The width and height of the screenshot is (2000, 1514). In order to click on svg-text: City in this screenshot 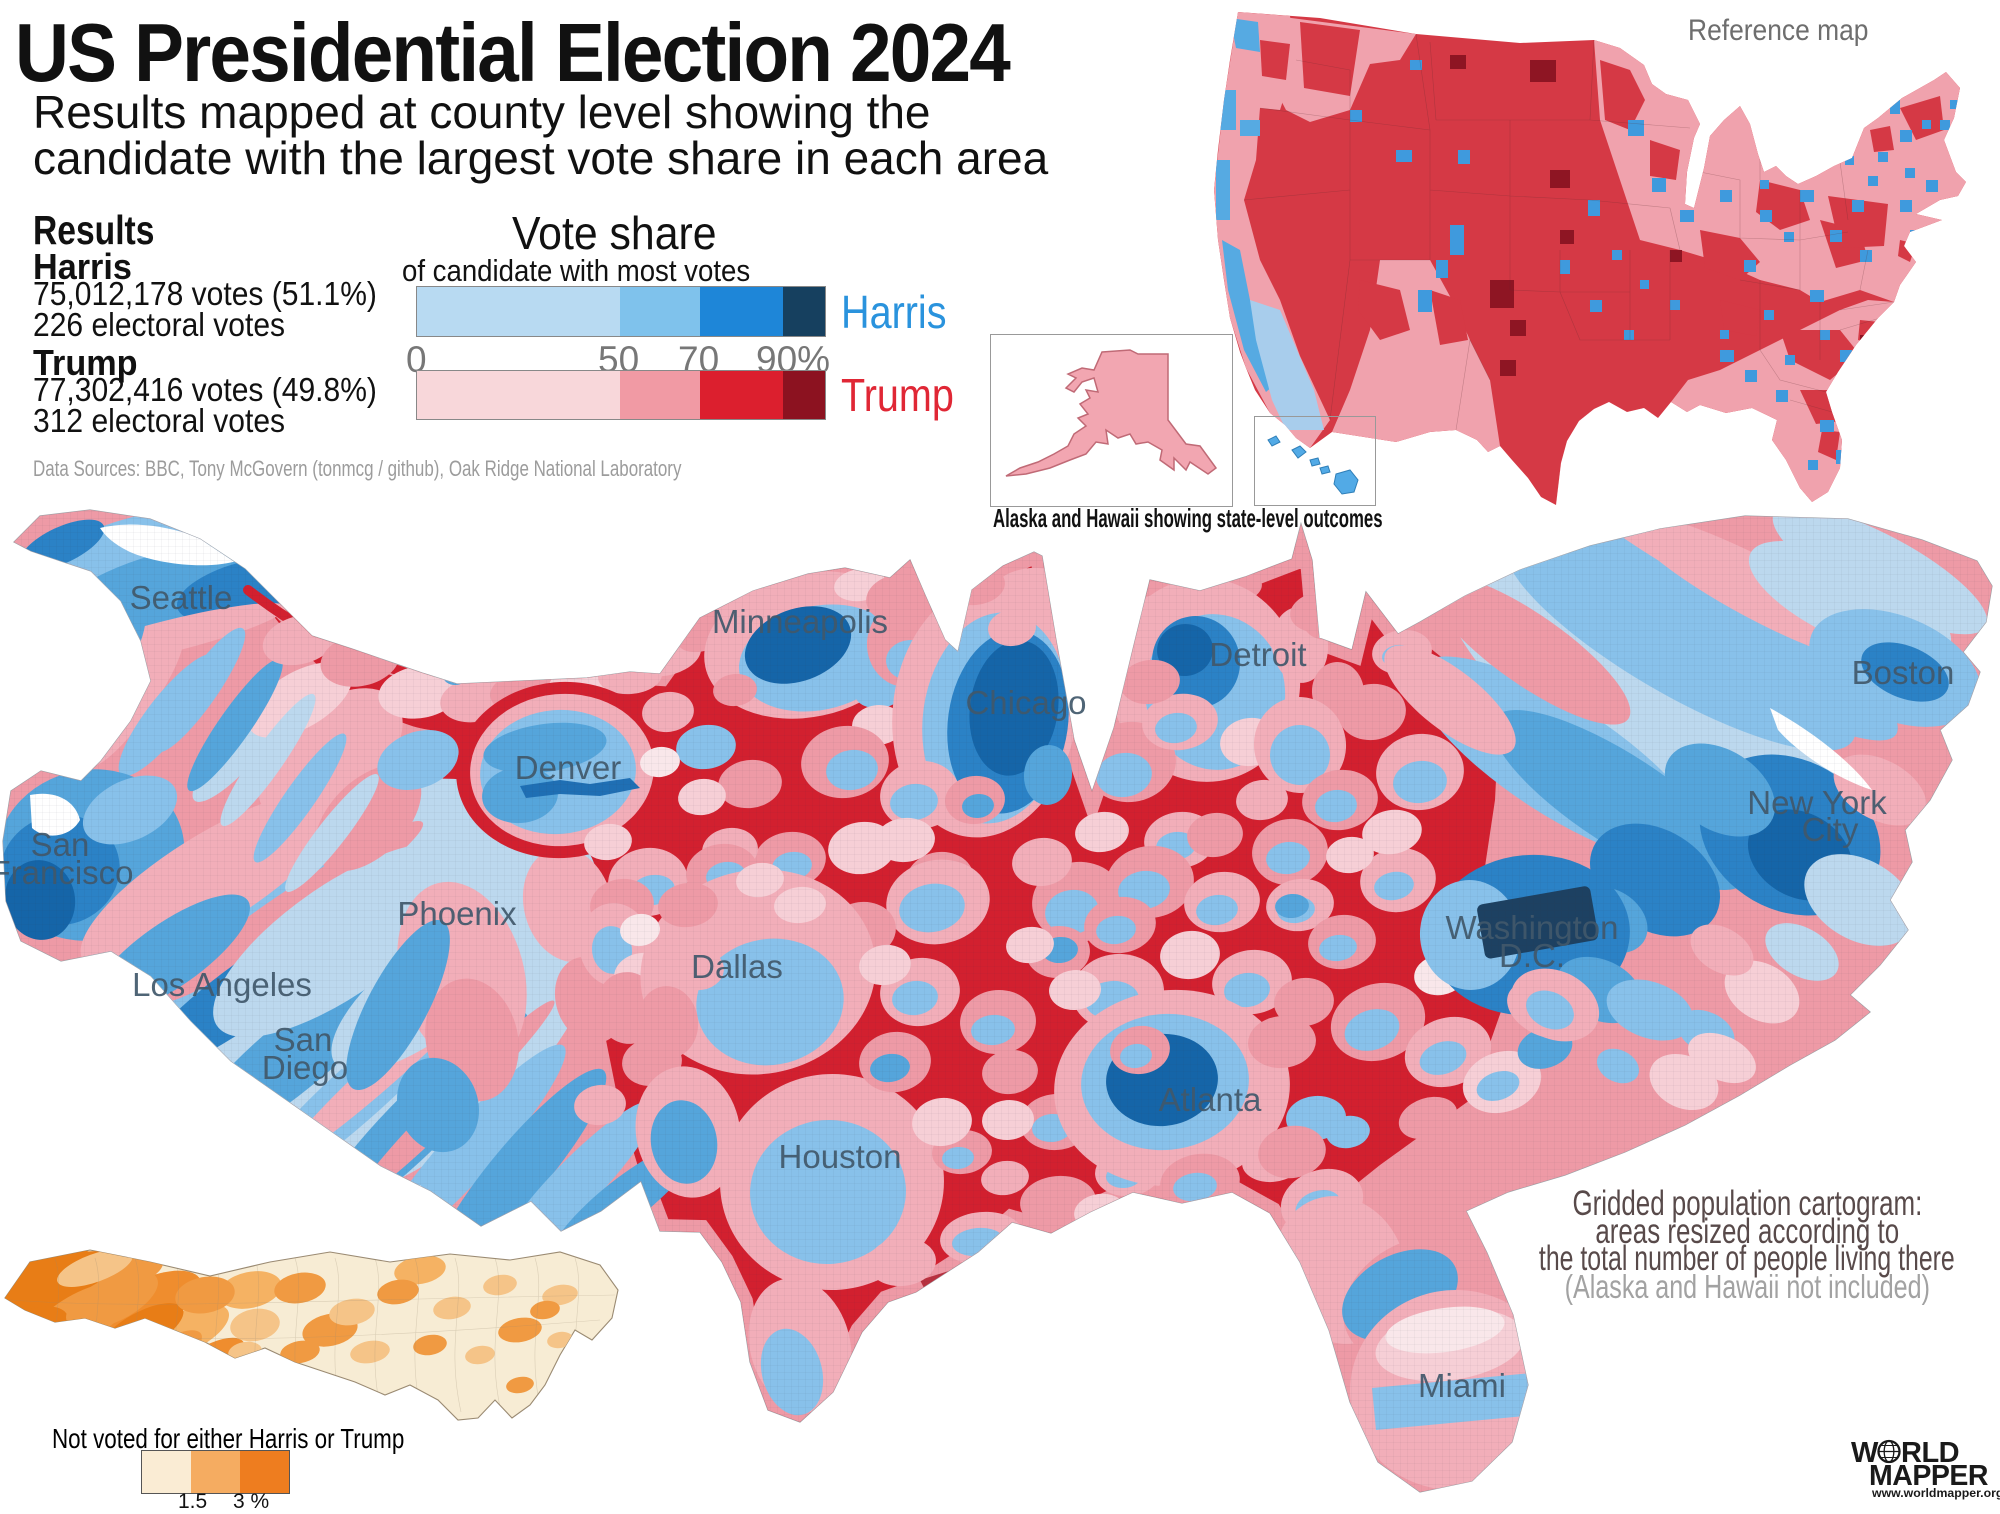, I will do `click(1830, 829)`.